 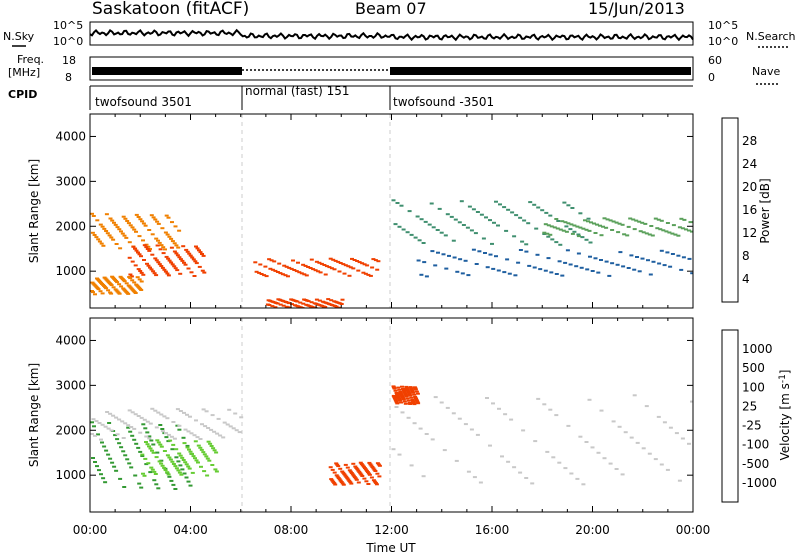 What do you see at coordinates (753, 387) in the screenshot?
I see `colorbar-tick-label: 100` at bounding box center [753, 387].